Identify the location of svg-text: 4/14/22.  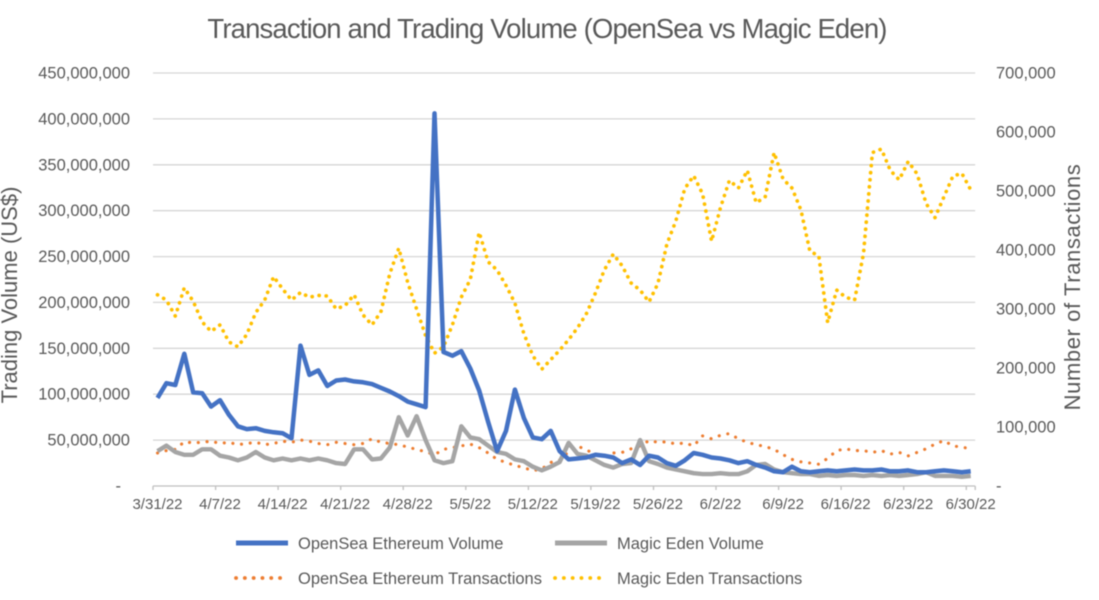
(283, 504).